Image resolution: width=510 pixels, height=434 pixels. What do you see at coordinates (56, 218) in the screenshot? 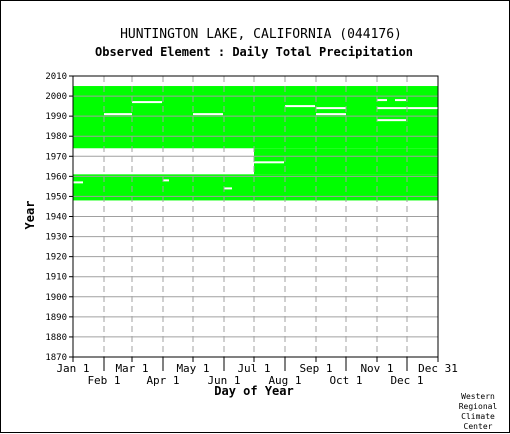
I see `y-tick-label: 1940` at bounding box center [56, 218].